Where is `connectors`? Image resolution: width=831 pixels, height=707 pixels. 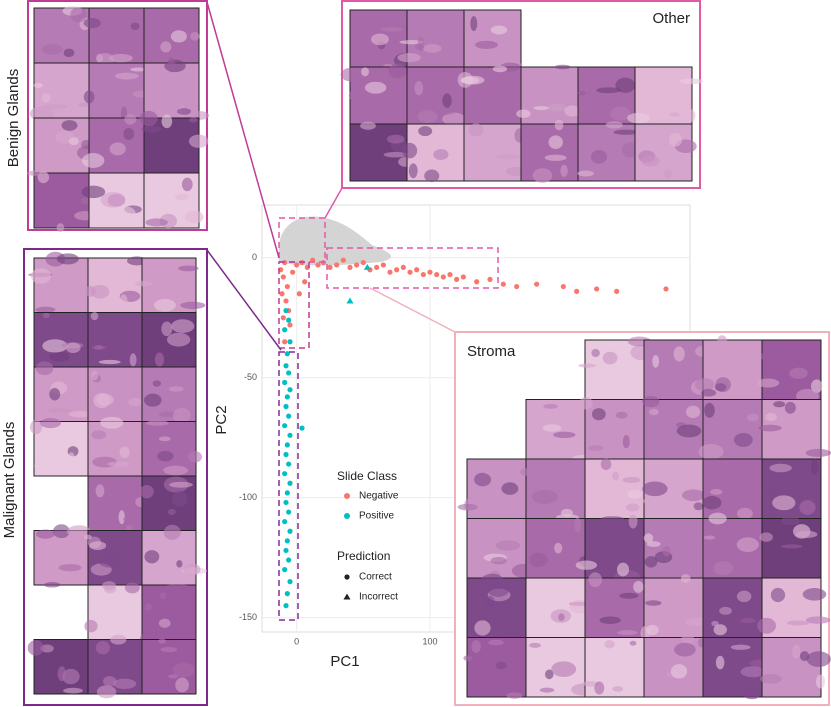
connectors is located at coordinates (331, 176).